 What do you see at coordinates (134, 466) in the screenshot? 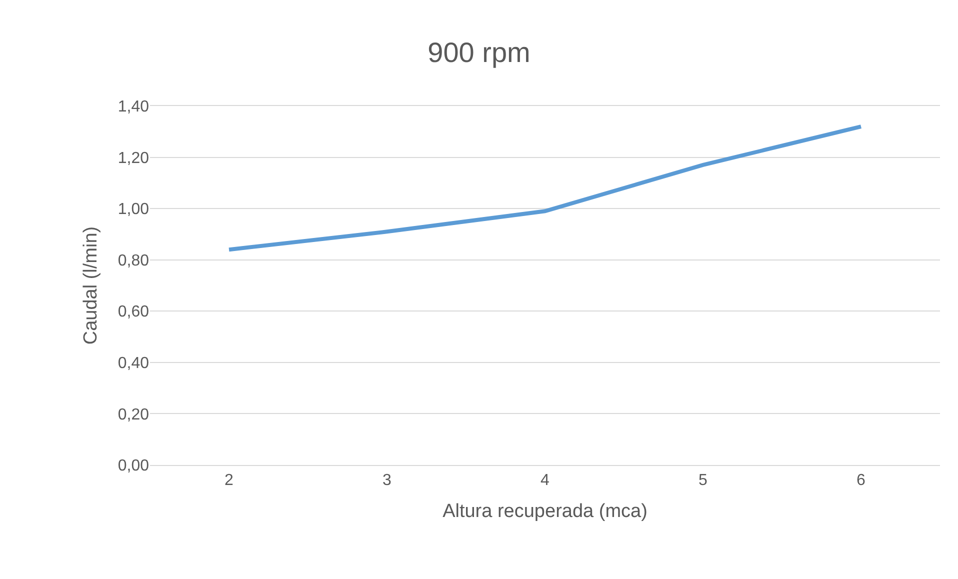
I see `y-tick-label: 0,00` at bounding box center [134, 466].